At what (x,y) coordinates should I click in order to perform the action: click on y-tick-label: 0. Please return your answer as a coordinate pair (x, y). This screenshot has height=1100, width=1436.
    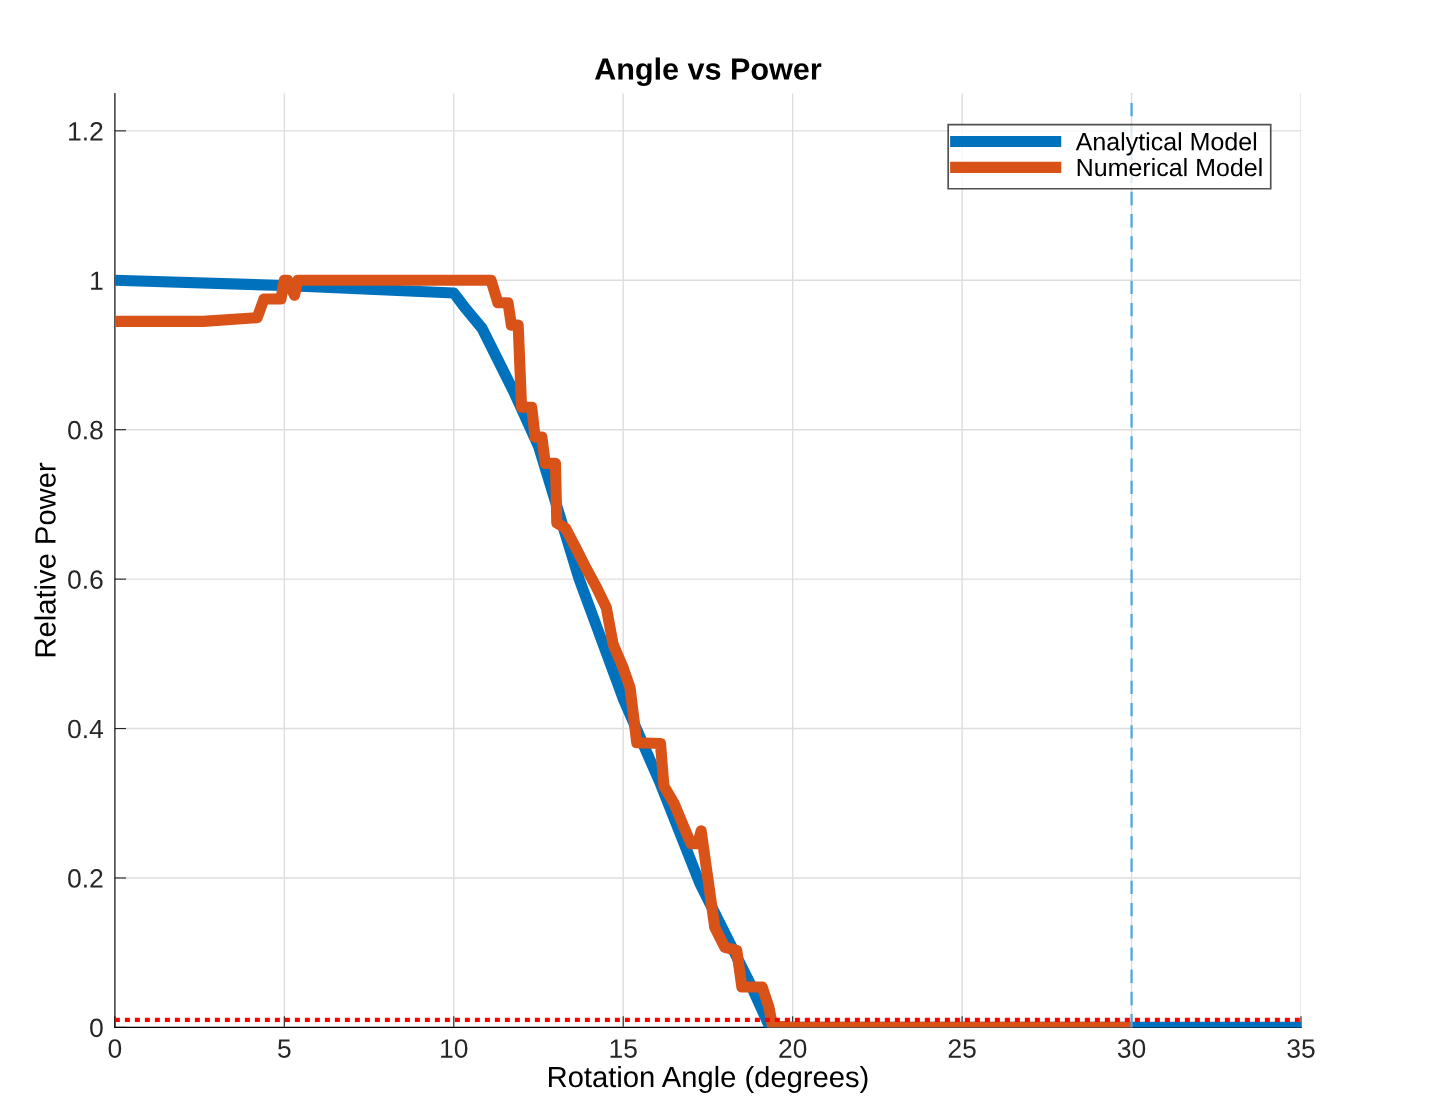
    Looking at the image, I should click on (96, 1028).